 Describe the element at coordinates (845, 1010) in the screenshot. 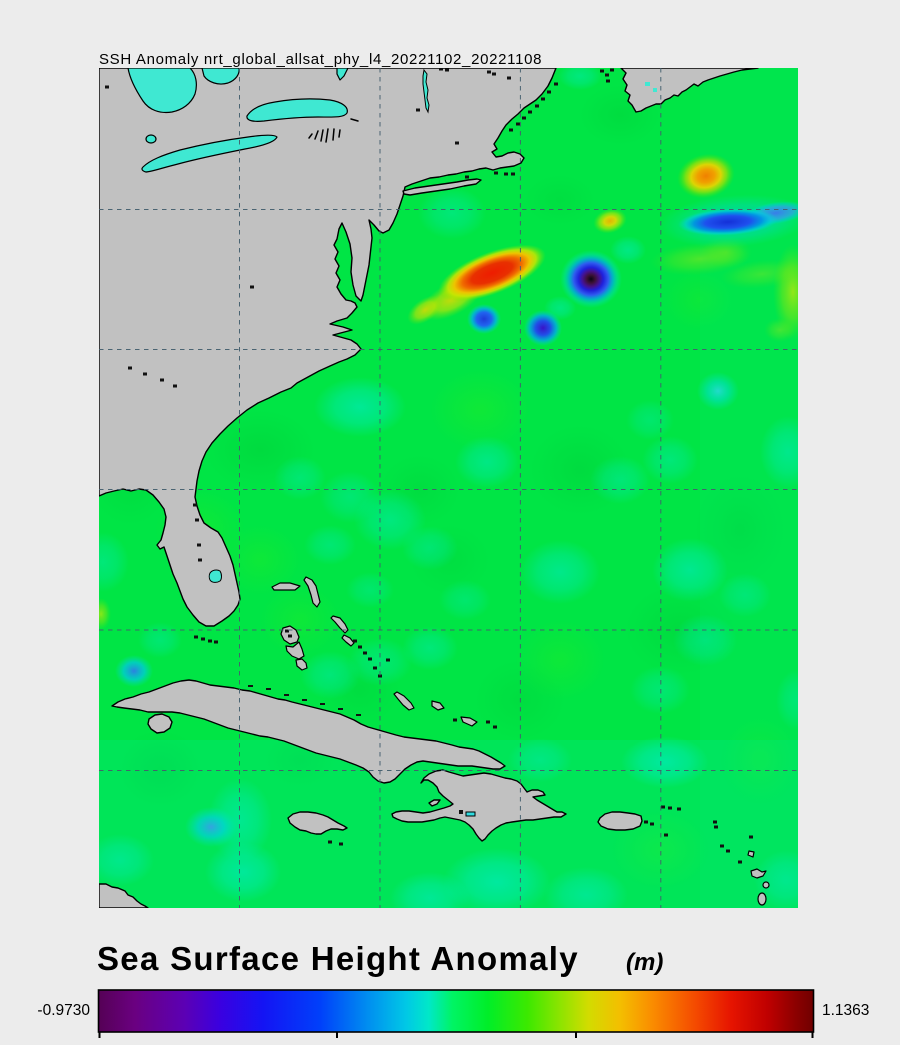

I see `svg-text: 1.1363` at that location.